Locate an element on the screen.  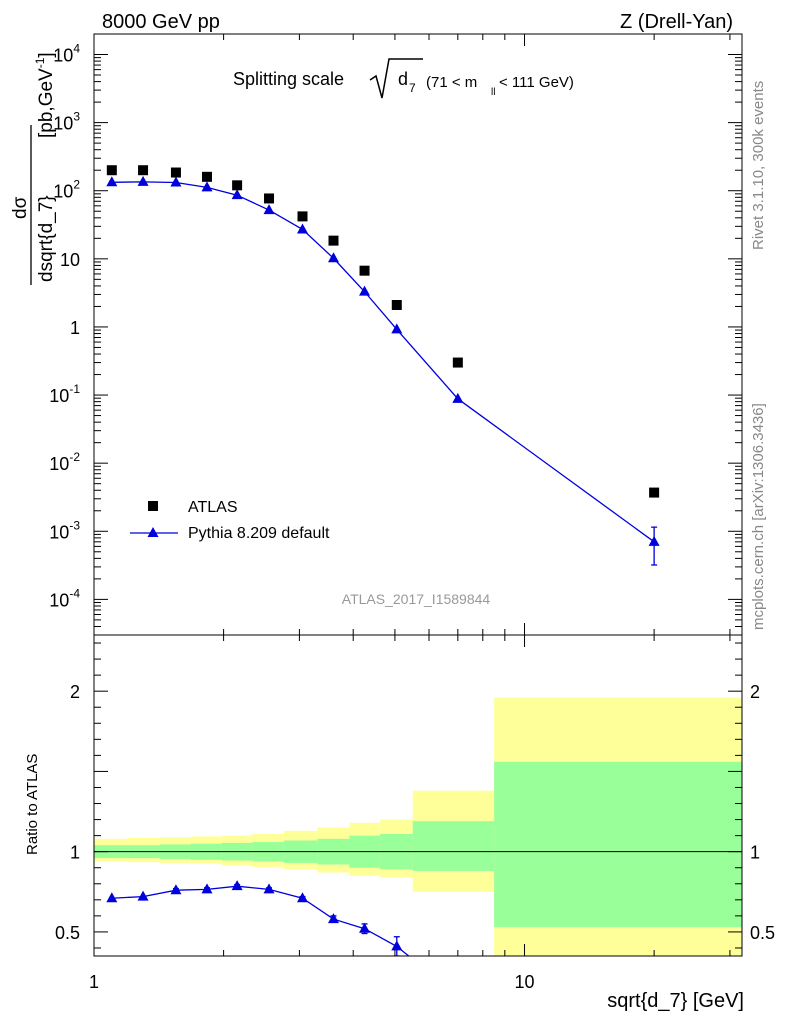
title-range-sub: ll is located at coordinates (493, 92).